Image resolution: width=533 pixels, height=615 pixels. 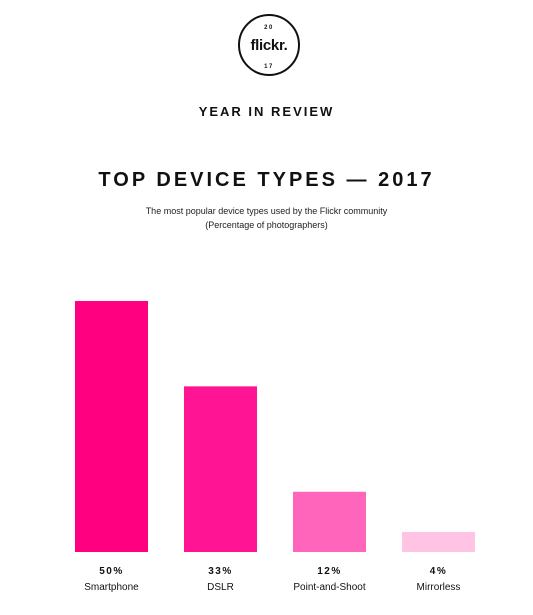 I want to click on category-label-dslr: DSLR, so click(x=220, y=587).